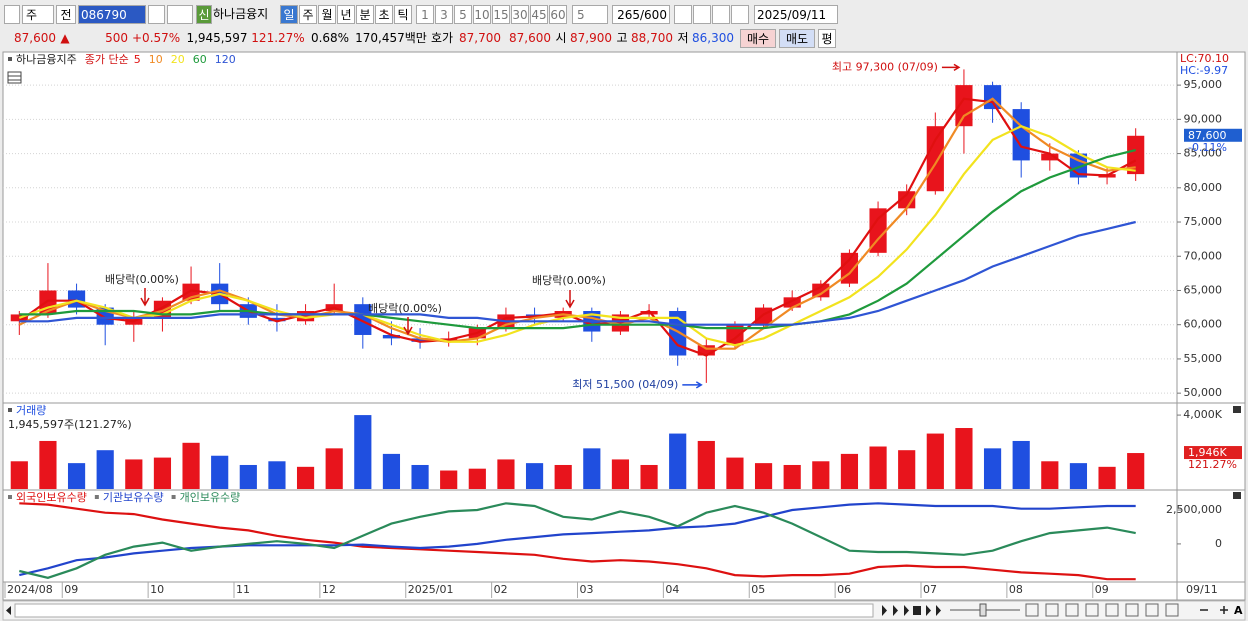  Describe the element at coordinates (308, 14) in the screenshot. I see `interval-button: 주` at that location.